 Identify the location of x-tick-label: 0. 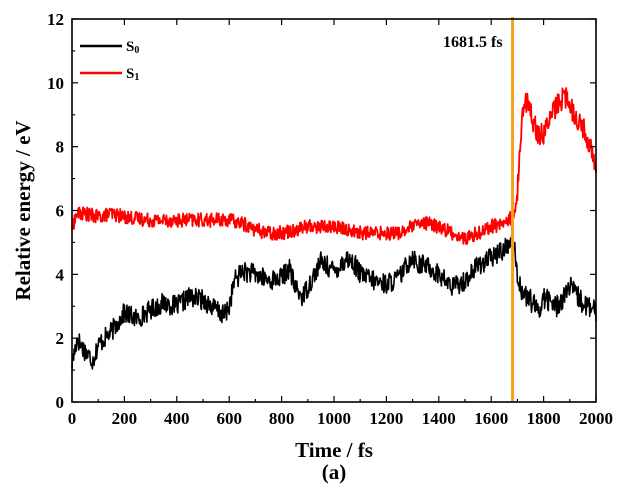
(72, 418).